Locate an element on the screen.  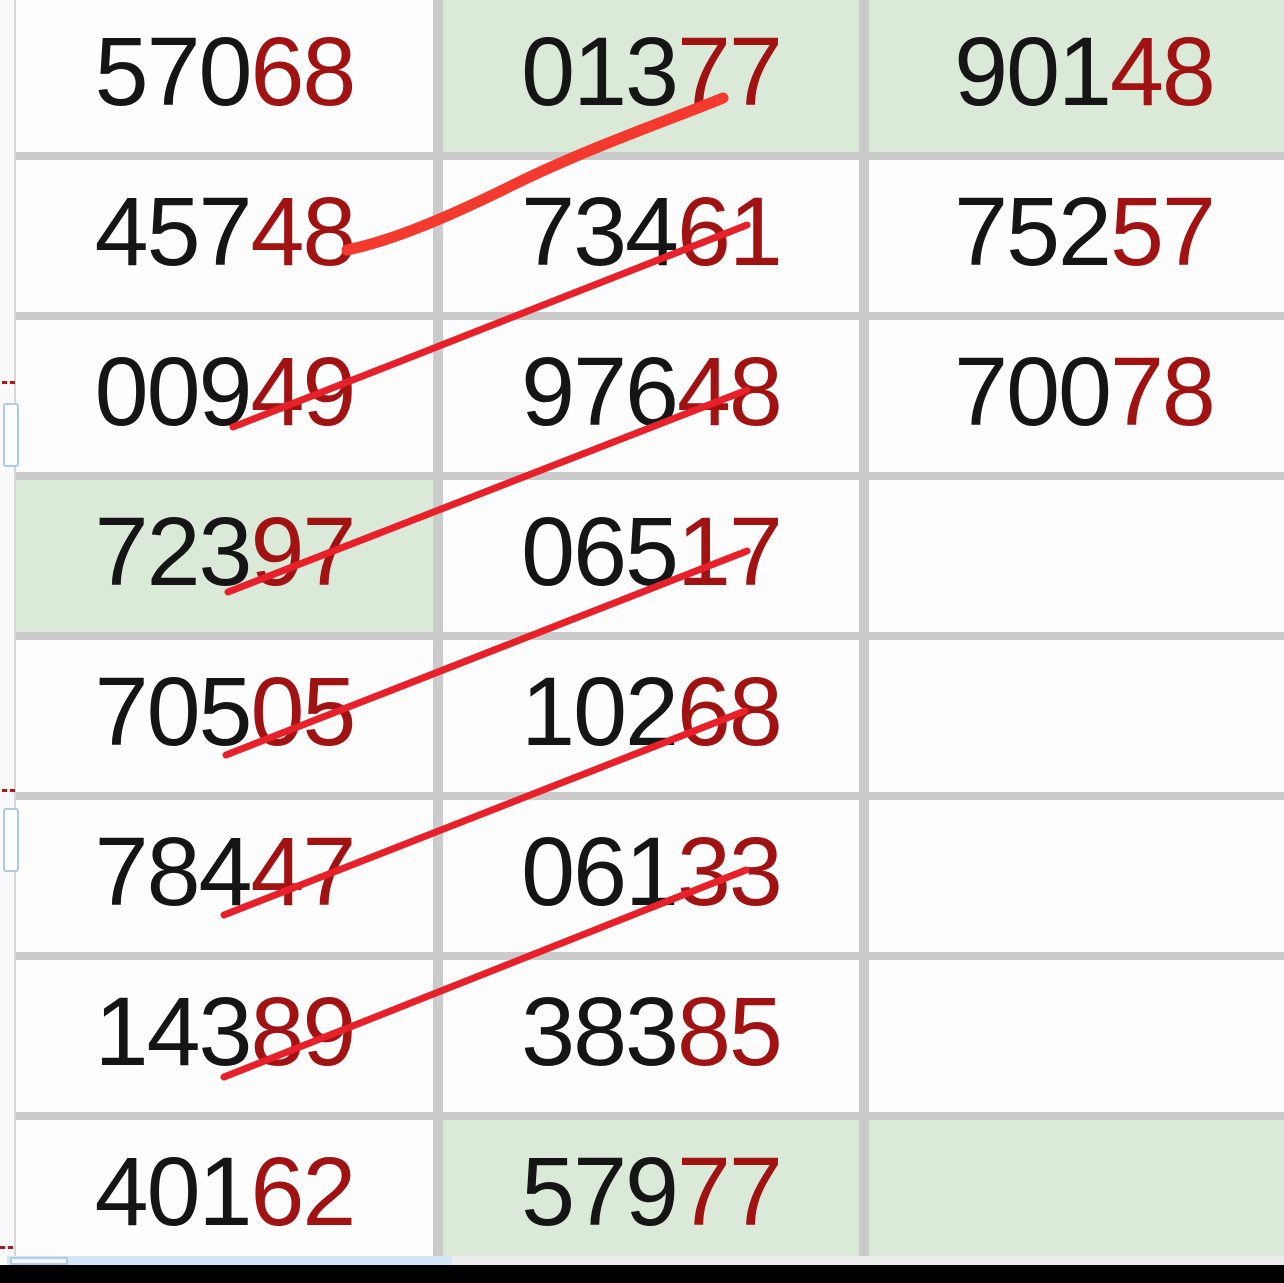
table-cell: 734 61 is located at coordinates (651, 236).